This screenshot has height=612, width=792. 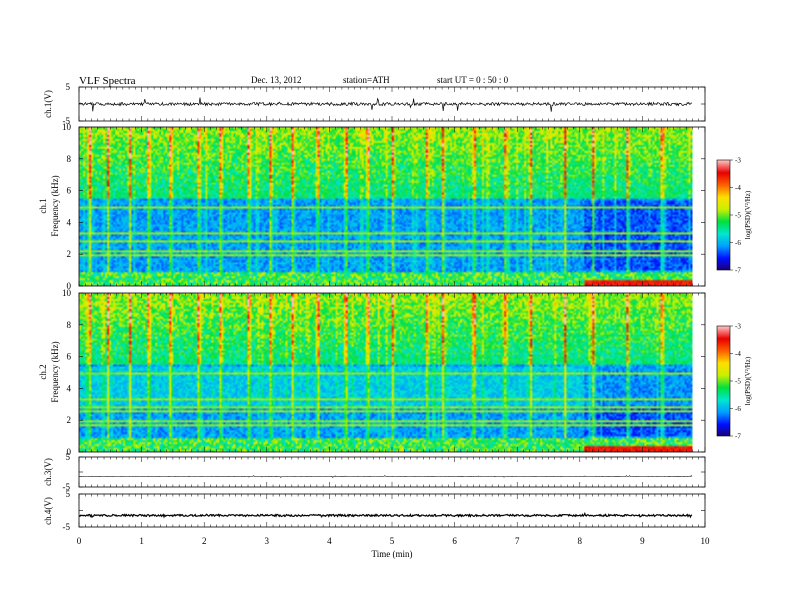 What do you see at coordinates (738, 216) in the screenshot?
I see `colorbar-ch1-tick--5: -5` at bounding box center [738, 216].